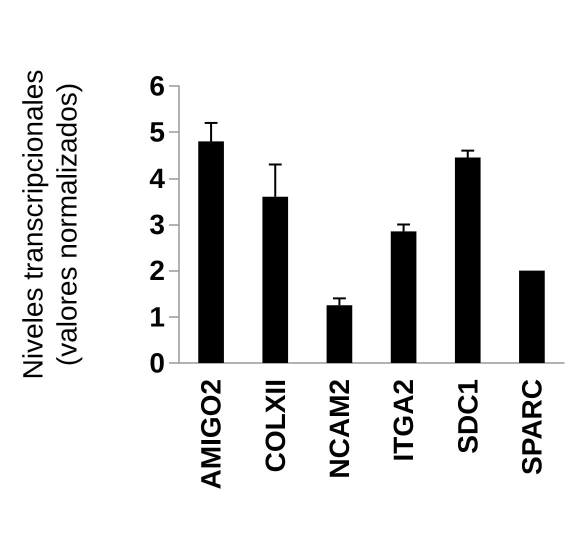 The width and height of the screenshot is (580, 533). What do you see at coordinates (468, 416) in the screenshot?
I see `x-tick-label: SDC1` at bounding box center [468, 416].